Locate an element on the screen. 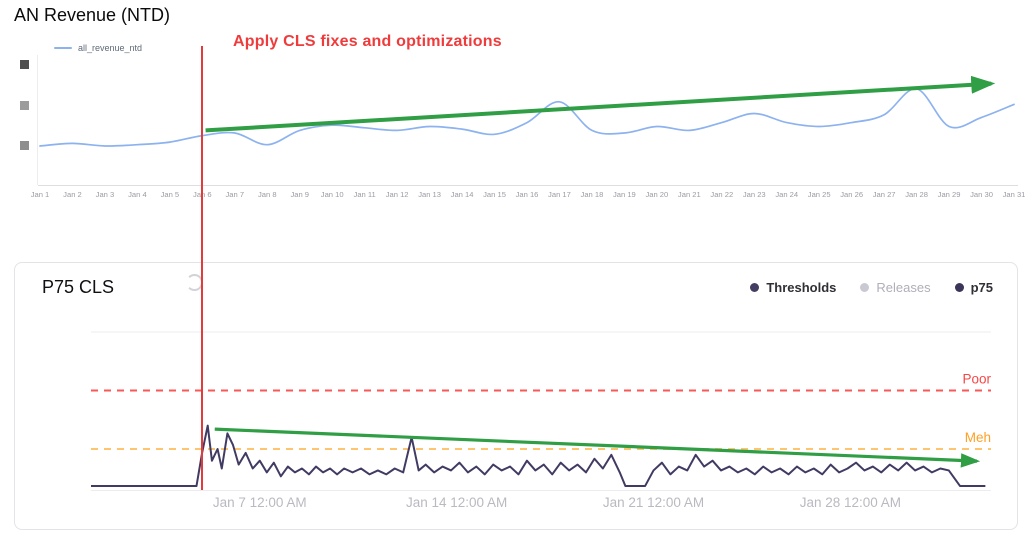 This screenshot has width=1032, height=544. revenue-x-tick-label: Jan 19 is located at coordinates (624, 194).